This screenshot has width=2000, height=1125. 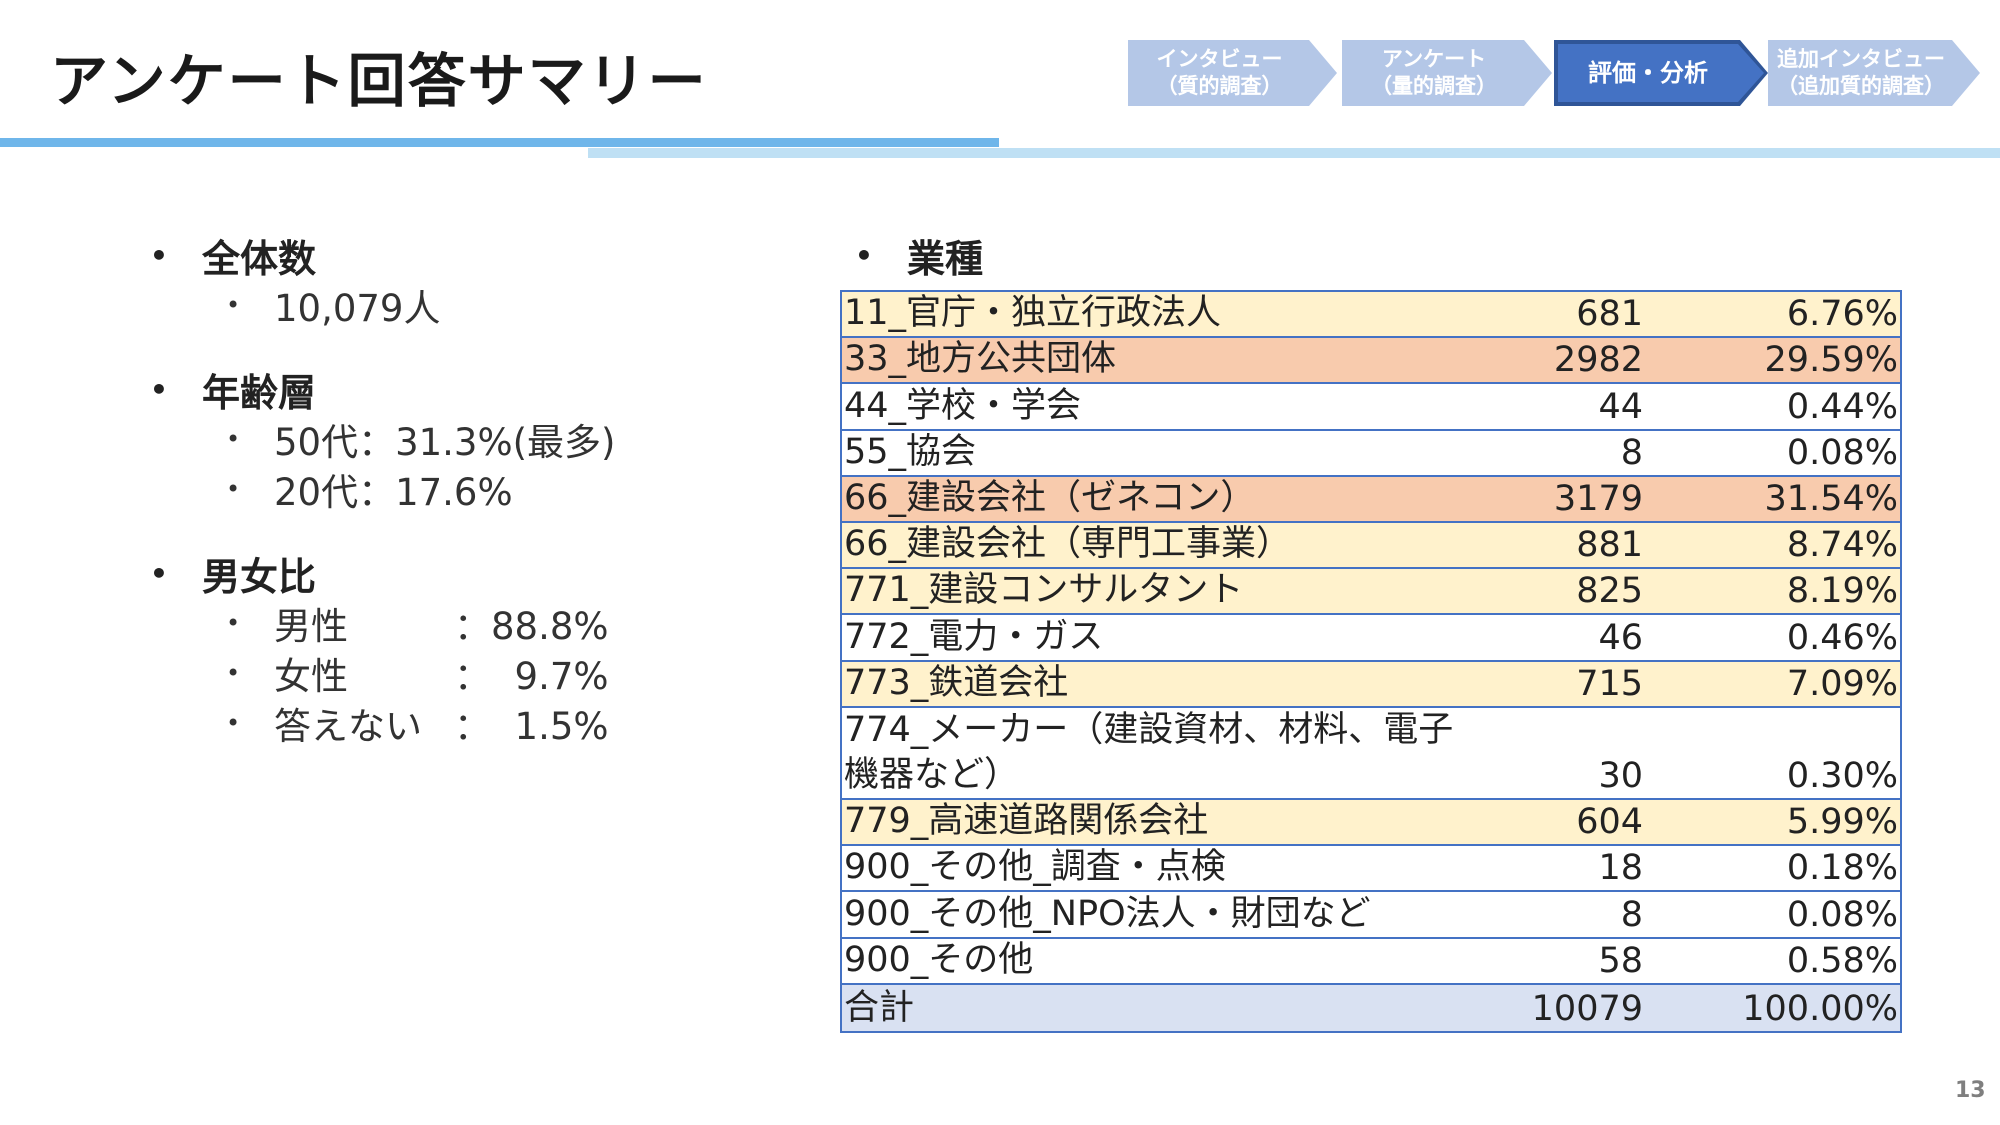 I want to click on industry-percent: 31.54%, so click(x=1831, y=498).